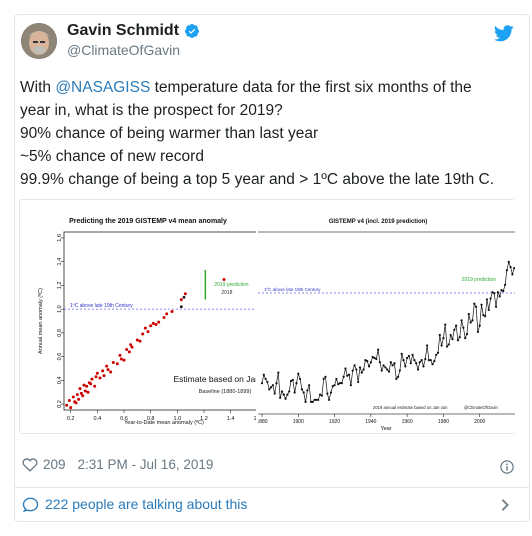 Image resolution: width=532 pixels, height=536 pixels. What do you see at coordinates (124, 50) in the screenshot?
I see `author-handle: @ClimateOfGavin` at bounding box center [124, 50].